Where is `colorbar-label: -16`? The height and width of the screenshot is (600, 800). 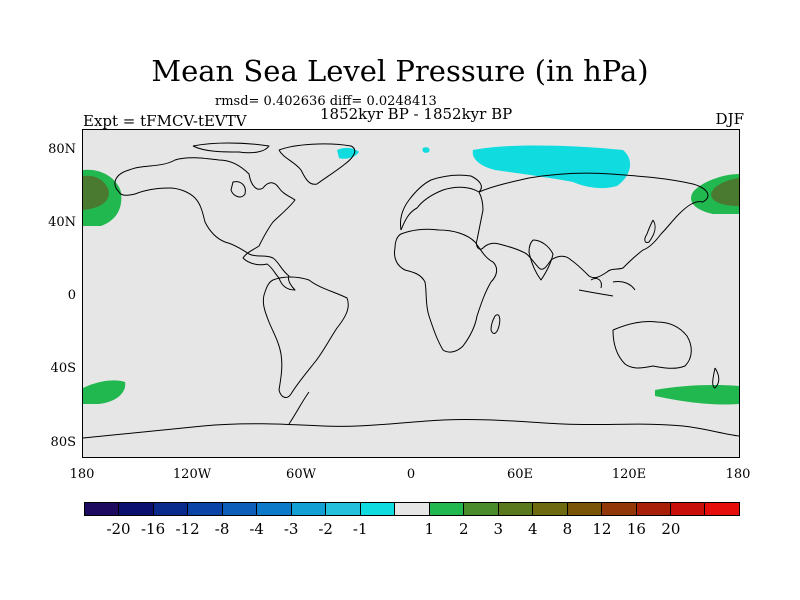 colorbar-label: -16 is located at coordinates (153, 529).